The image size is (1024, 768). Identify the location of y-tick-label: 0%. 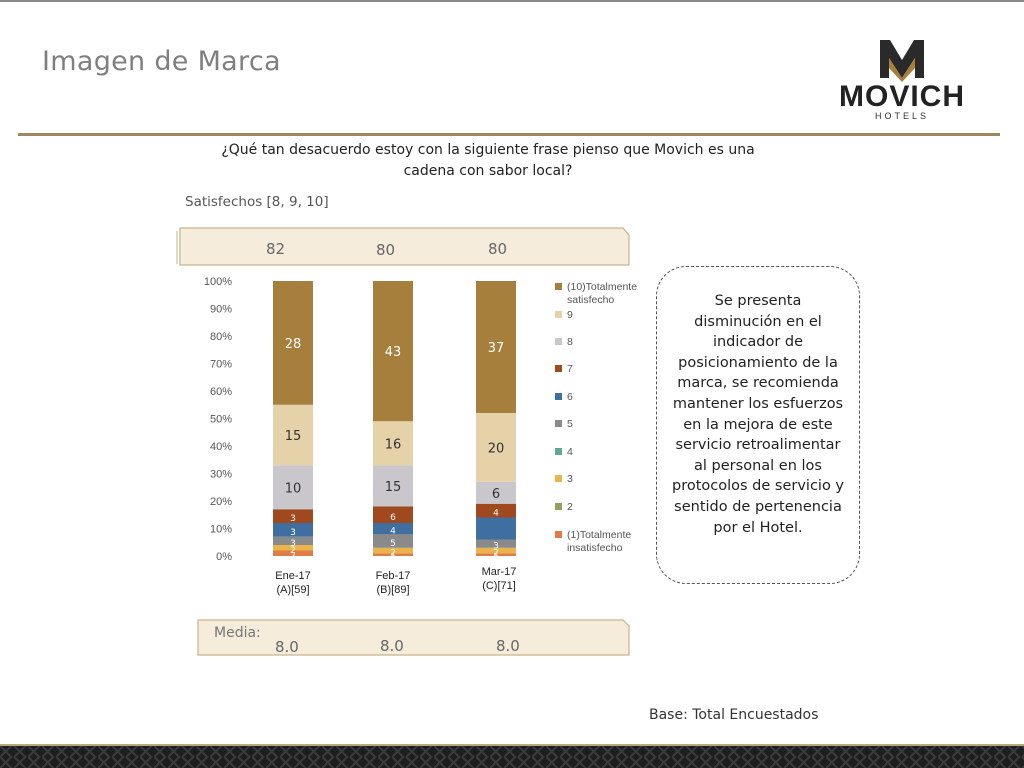
(224, 557).